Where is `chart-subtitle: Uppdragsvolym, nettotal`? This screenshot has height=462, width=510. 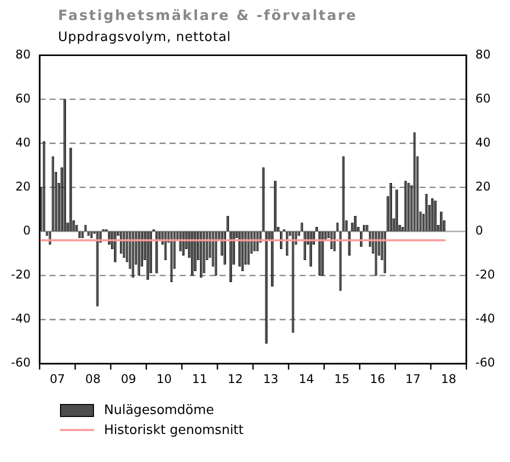
chart-subtitle: Uppdragsvolym, nettotal is located at coordinates (145, 37).